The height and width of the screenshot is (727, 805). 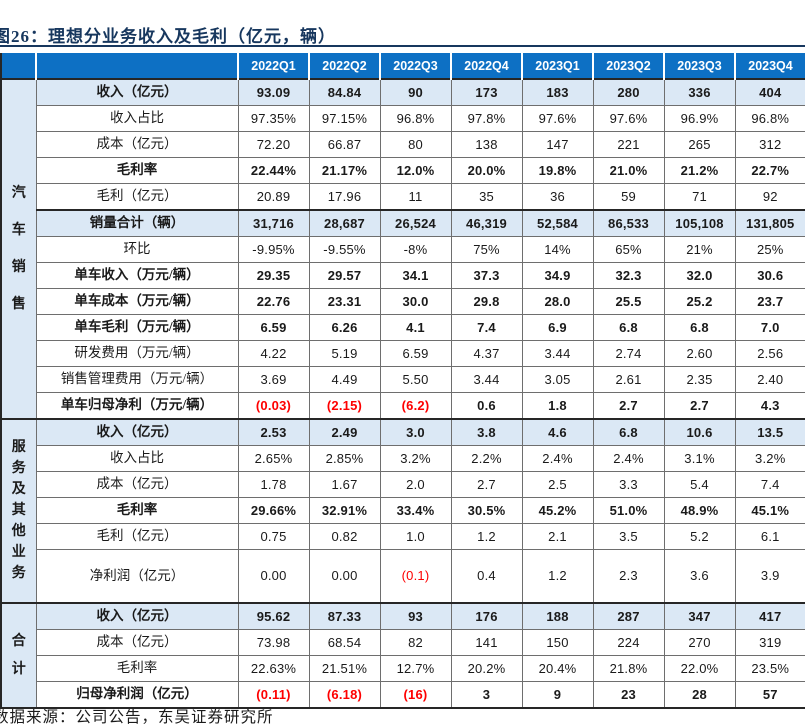 What do you see at coordinates (344, 536) in the screenshot?
I see `value-cell: 0.82` at bounding box center [344, 536].